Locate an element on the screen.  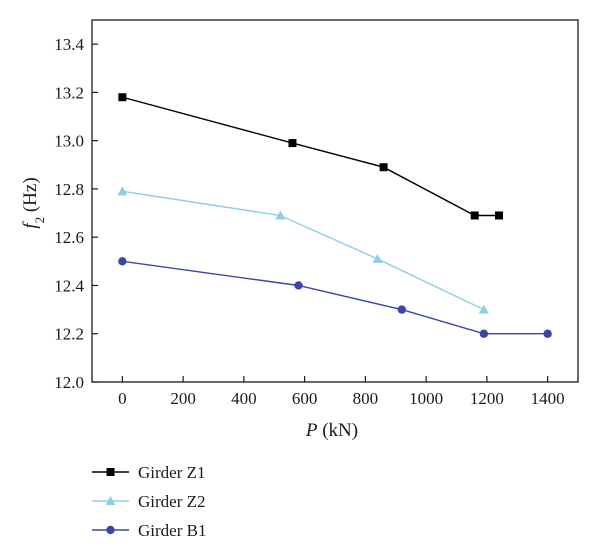
y-tick-label: 12.2 is located at coordinates (69, 334).